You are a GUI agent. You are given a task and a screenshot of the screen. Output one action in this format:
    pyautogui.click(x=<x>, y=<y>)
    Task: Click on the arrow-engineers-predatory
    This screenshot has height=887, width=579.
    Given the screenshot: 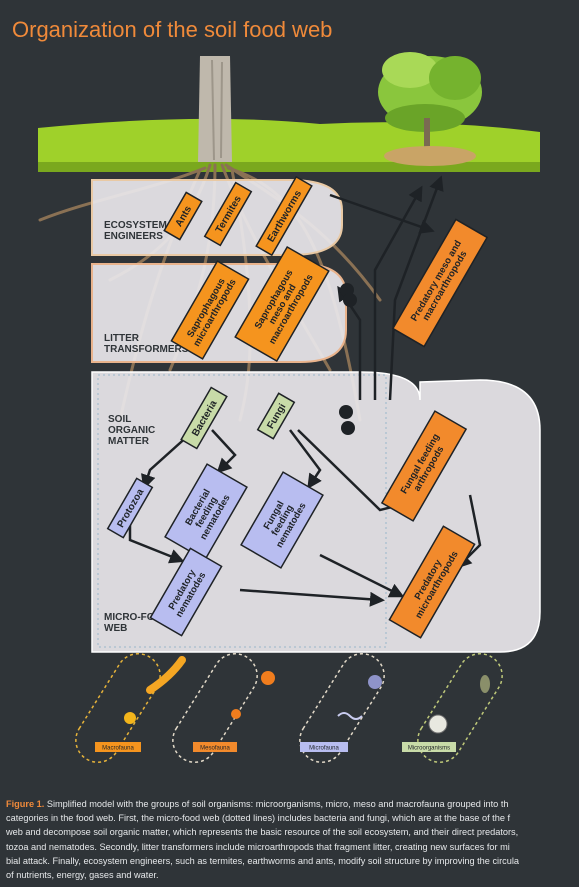 What is the action you would take?
    pyautogui.click(x=382, y=213)
    